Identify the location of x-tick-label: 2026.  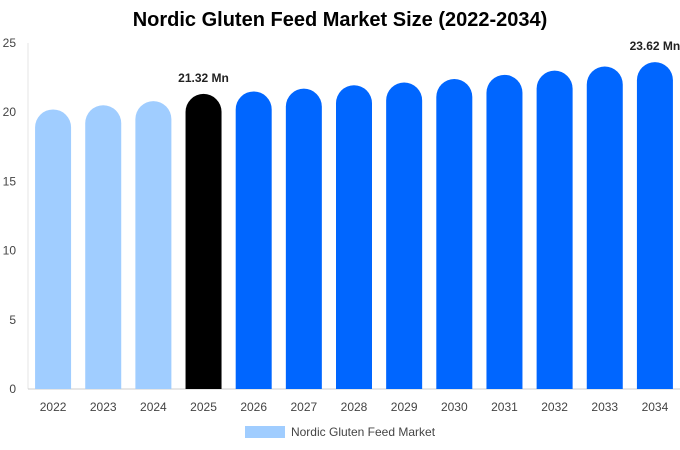
(253, 407).